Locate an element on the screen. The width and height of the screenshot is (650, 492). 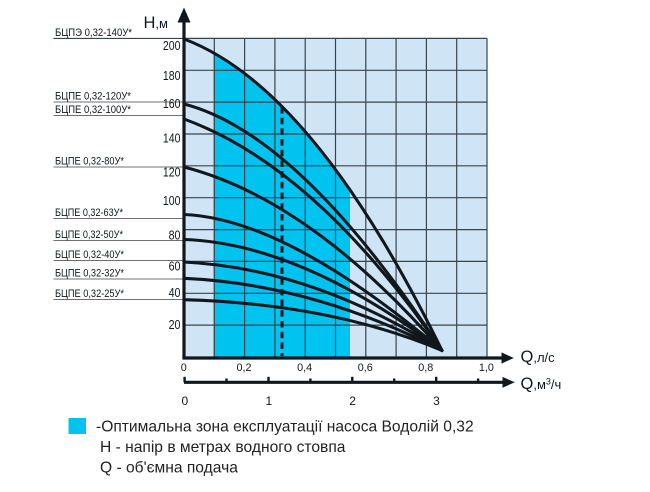
svg-text: 180 is located at coordinates (172, 76).